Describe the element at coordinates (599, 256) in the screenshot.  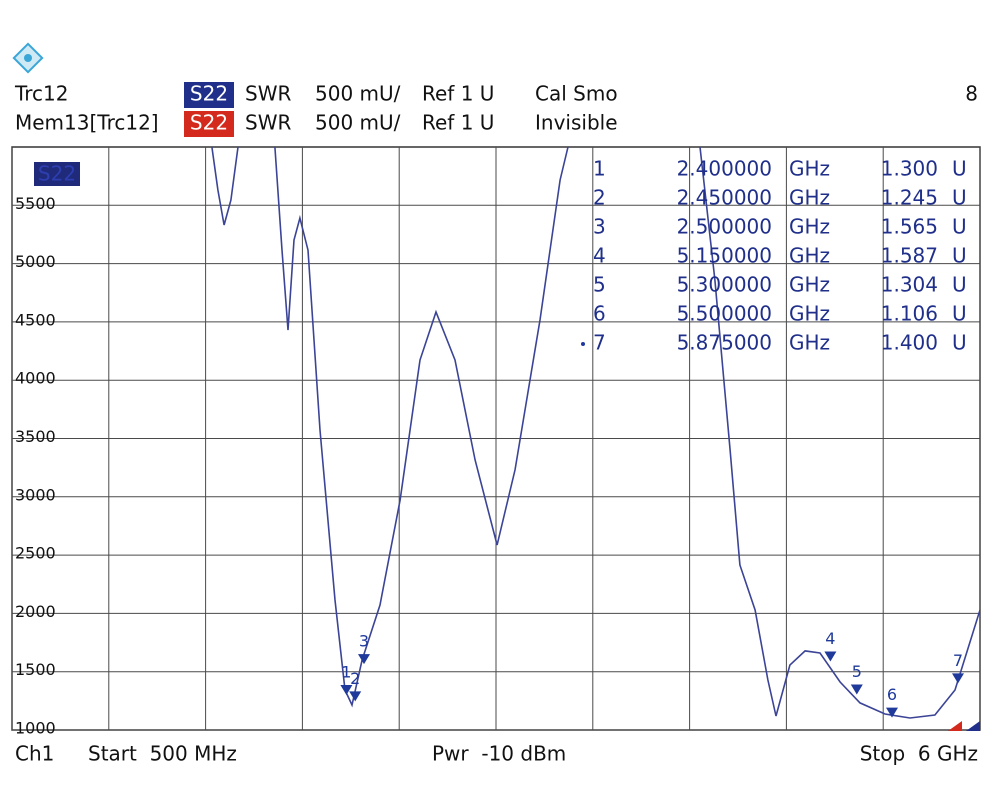
I see `marker-id: 4` at that location.